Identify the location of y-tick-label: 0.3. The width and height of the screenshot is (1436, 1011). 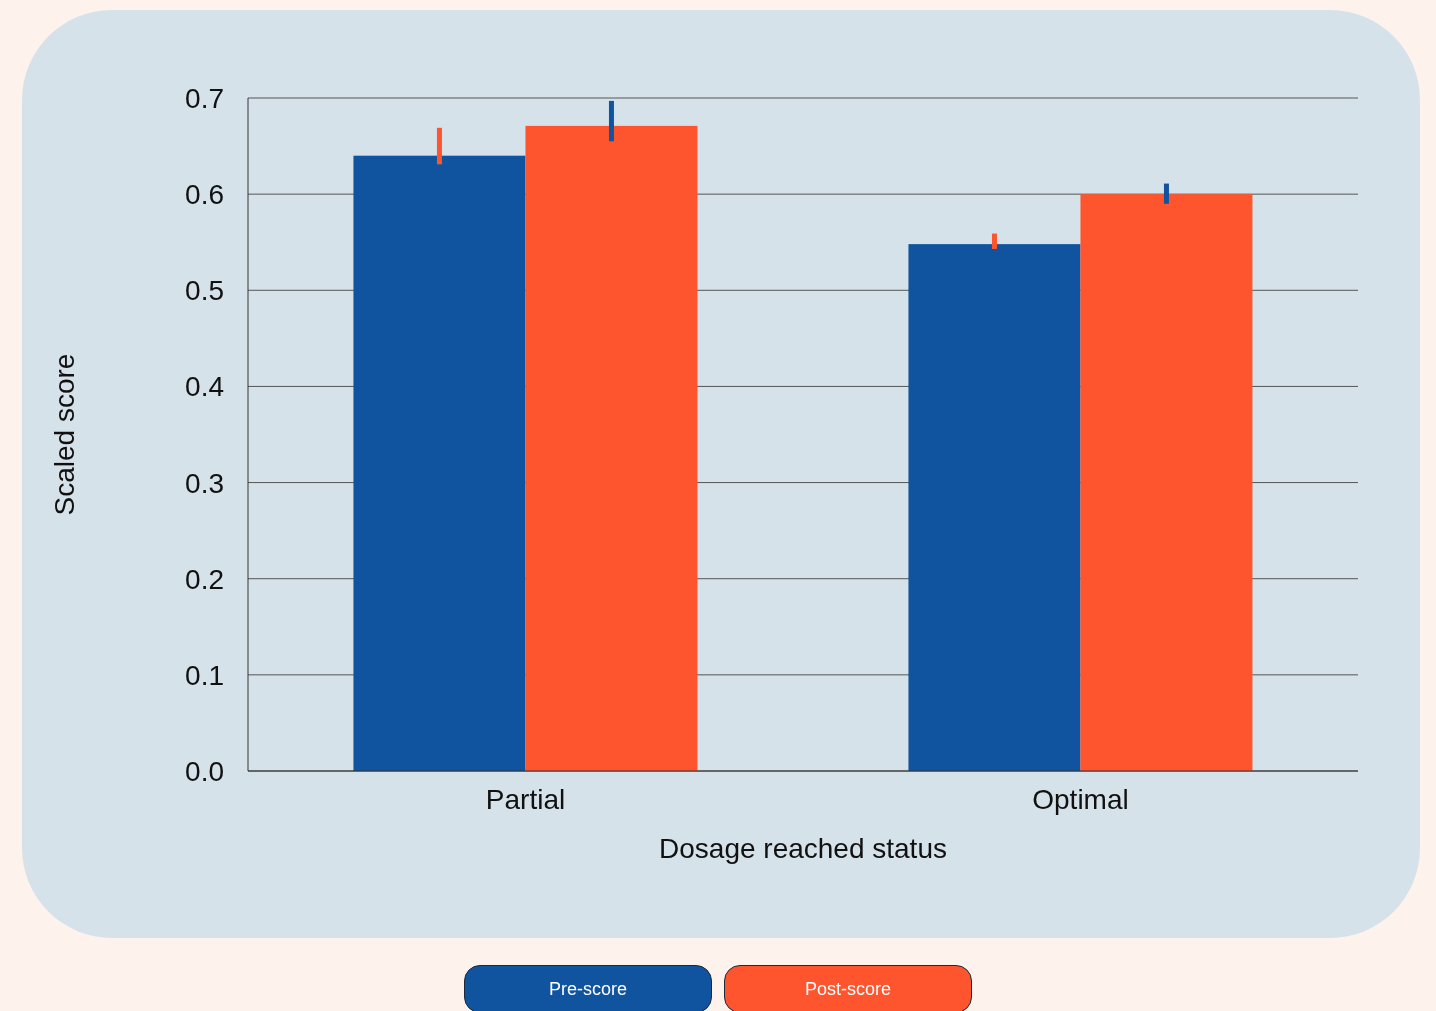
(204, 483).